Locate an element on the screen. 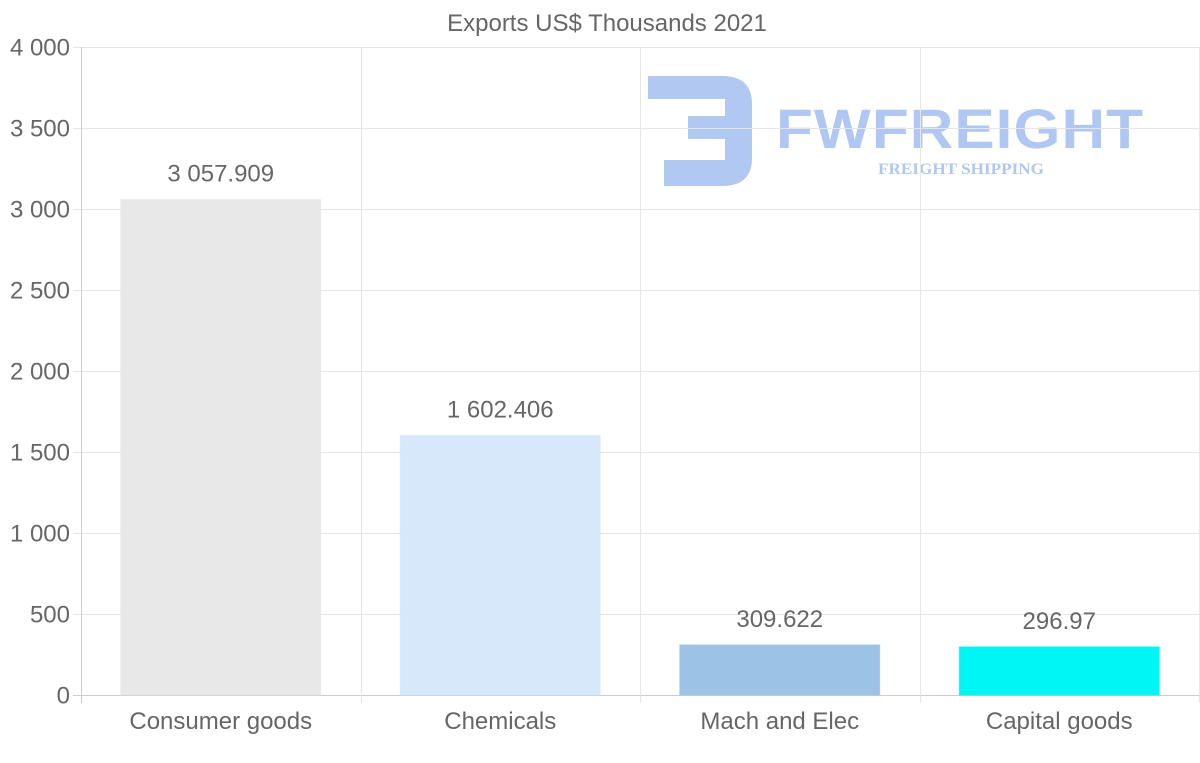  x-tick-label: Capital goods is located at coordinates (1059, 721).